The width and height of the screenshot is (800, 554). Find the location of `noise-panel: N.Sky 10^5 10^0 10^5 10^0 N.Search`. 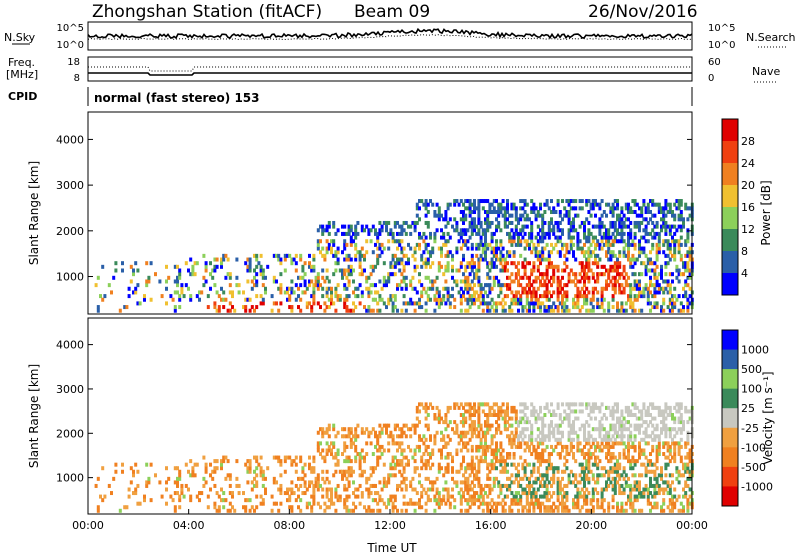

noise-panel: N.Sky 10^5 10^0 10^5 10^0 N.Search is located at coordinates (400, 36).